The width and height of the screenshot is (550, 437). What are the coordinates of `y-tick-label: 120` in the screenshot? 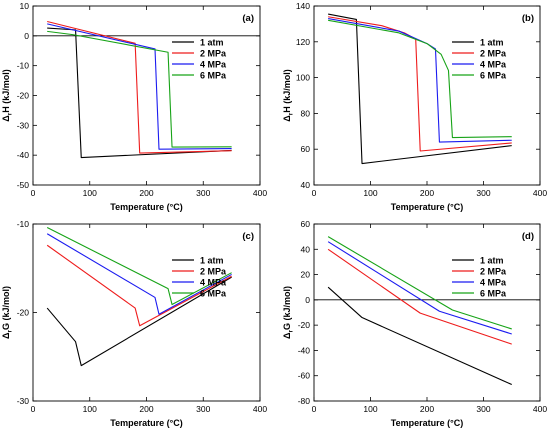 It's located at (303, 42).